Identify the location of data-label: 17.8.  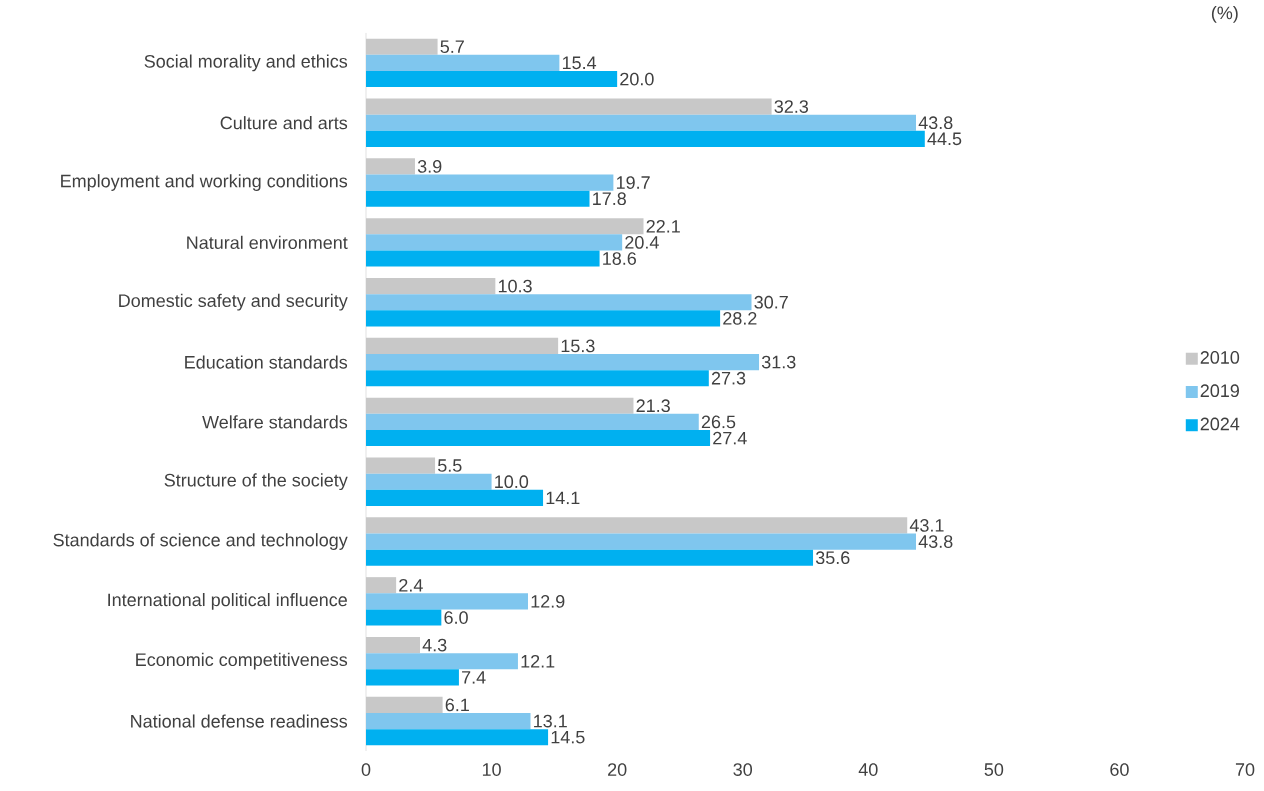
(609, 199).